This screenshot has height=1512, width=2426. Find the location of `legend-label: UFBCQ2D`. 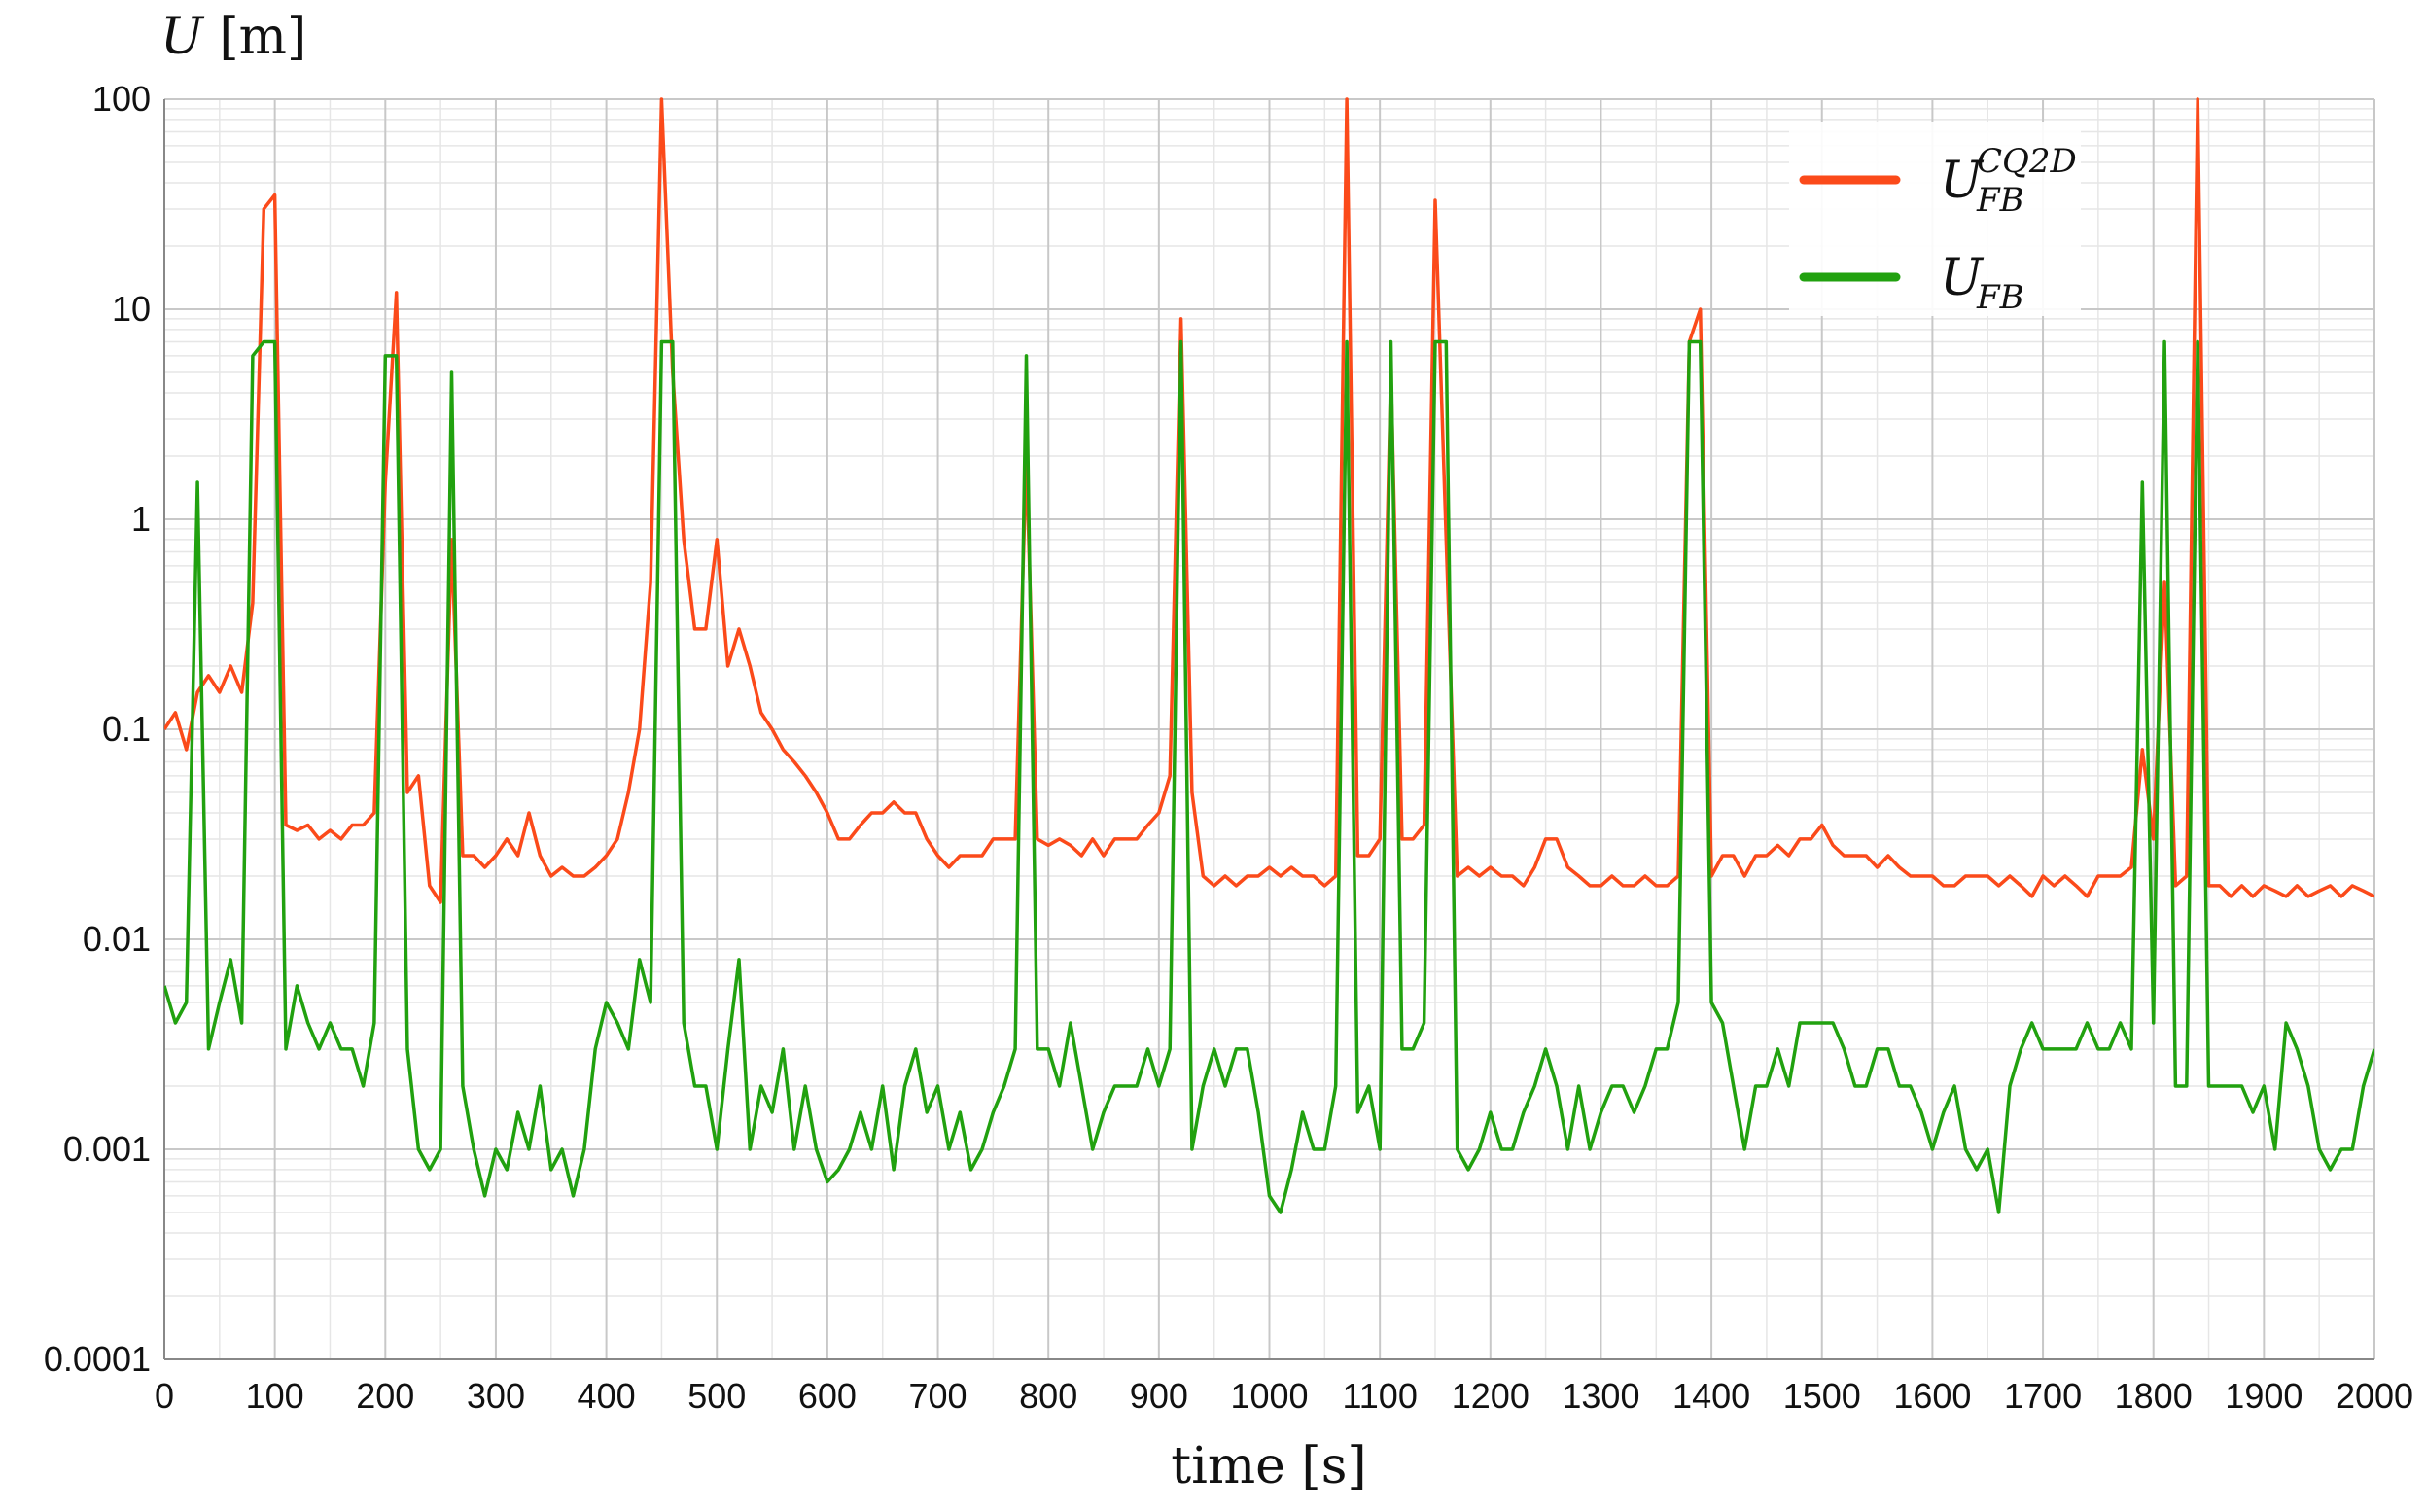

legend-label: UFBCQ2D is located at coordinates (2008, 181).